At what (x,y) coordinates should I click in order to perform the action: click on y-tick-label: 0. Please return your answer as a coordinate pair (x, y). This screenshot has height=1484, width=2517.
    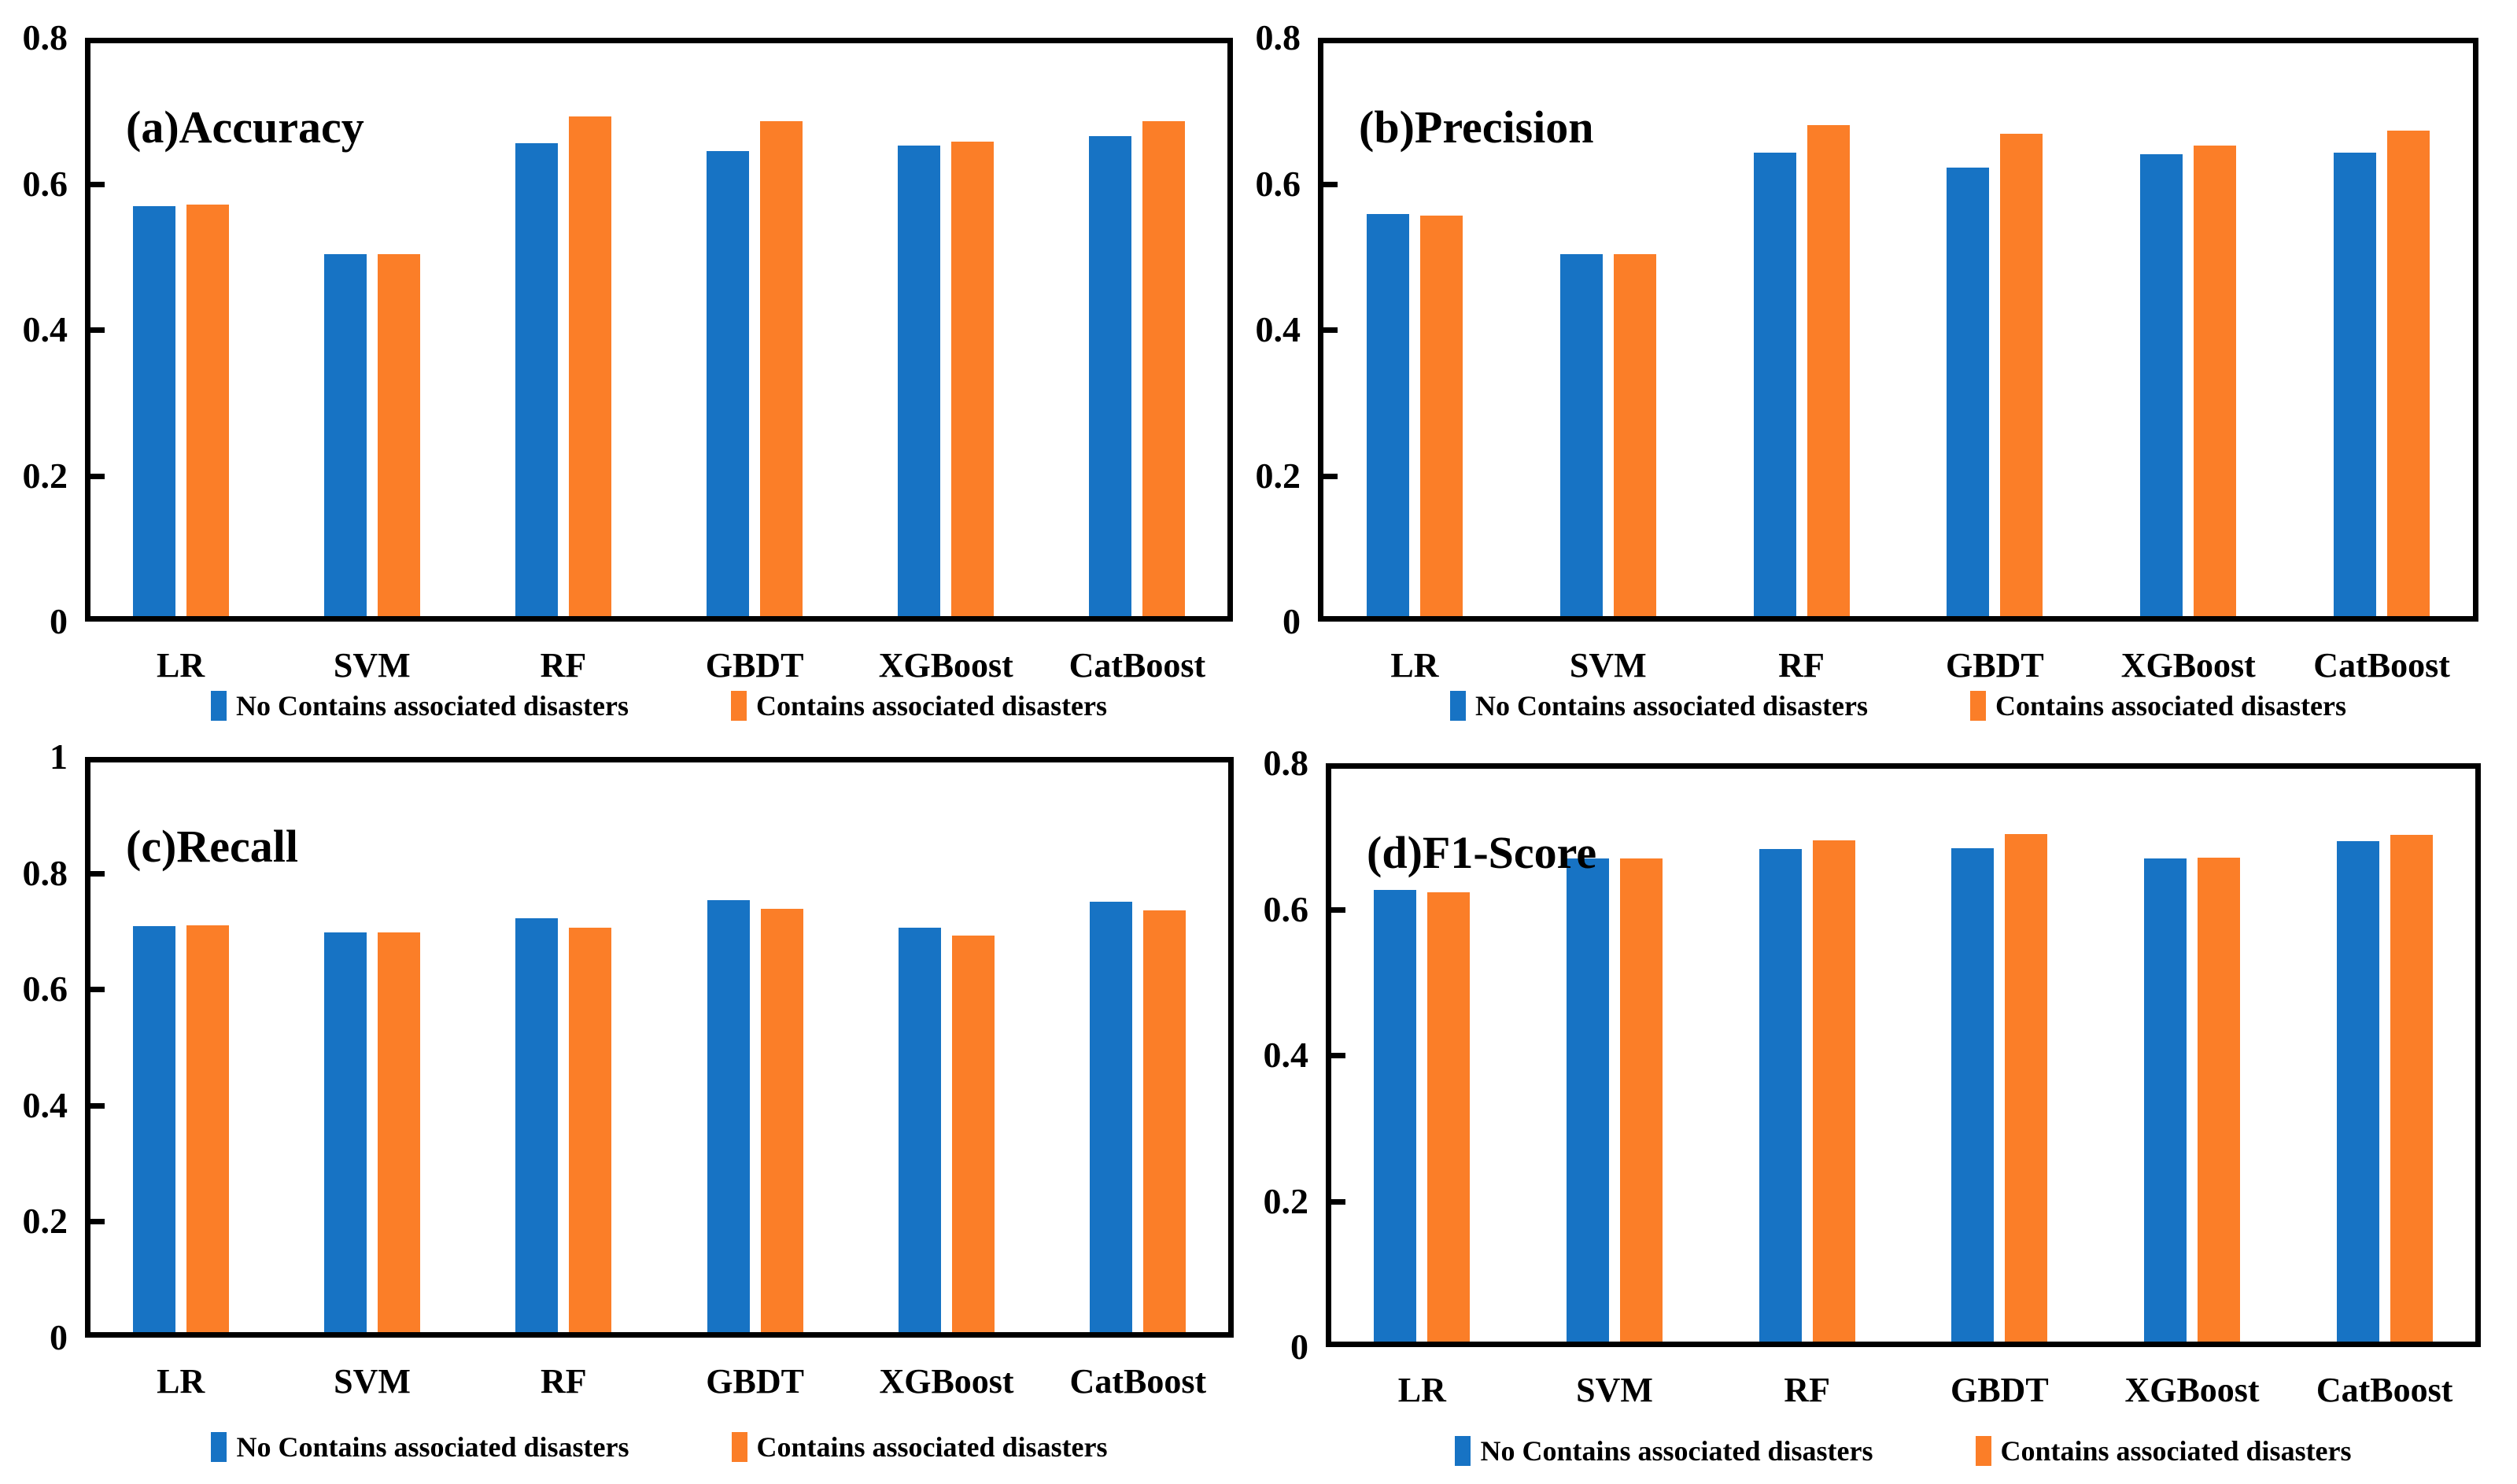
    Looking at the image, I should click on (59, 621).